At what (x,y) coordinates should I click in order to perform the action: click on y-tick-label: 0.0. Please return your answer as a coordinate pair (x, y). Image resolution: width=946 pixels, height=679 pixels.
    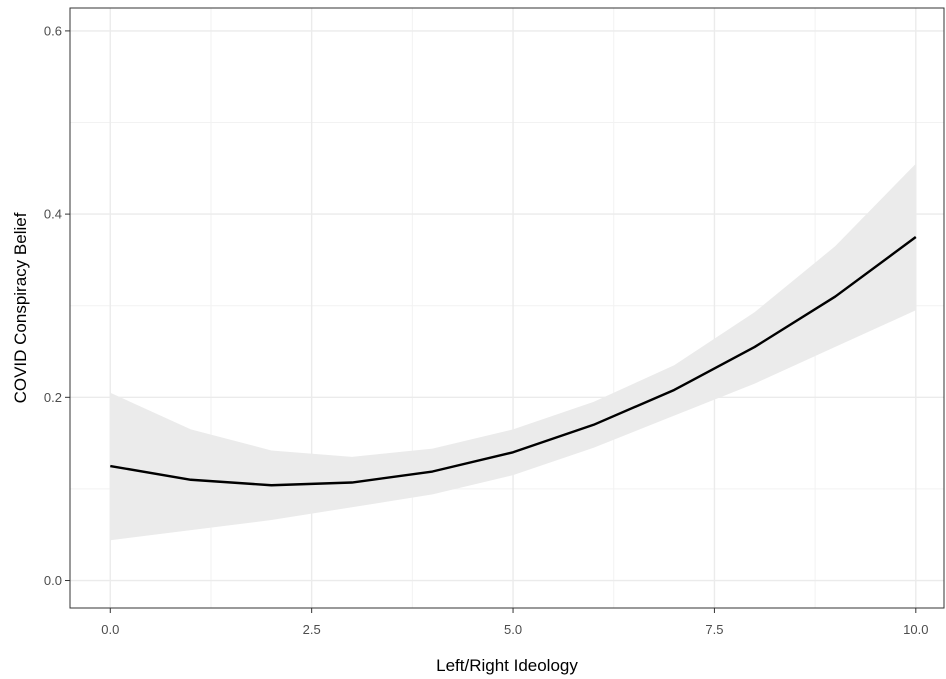
    Looking at the image, I should click on (53, 580).